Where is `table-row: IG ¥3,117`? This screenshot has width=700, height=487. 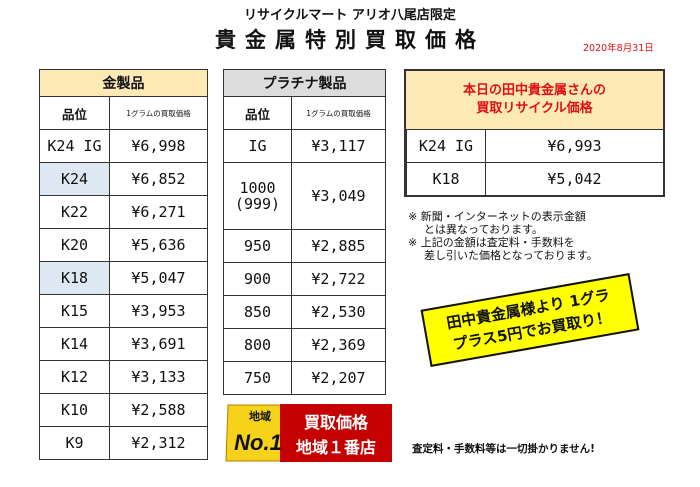 table-row: IG ¥3,117 is located at coordinates (304, 146).